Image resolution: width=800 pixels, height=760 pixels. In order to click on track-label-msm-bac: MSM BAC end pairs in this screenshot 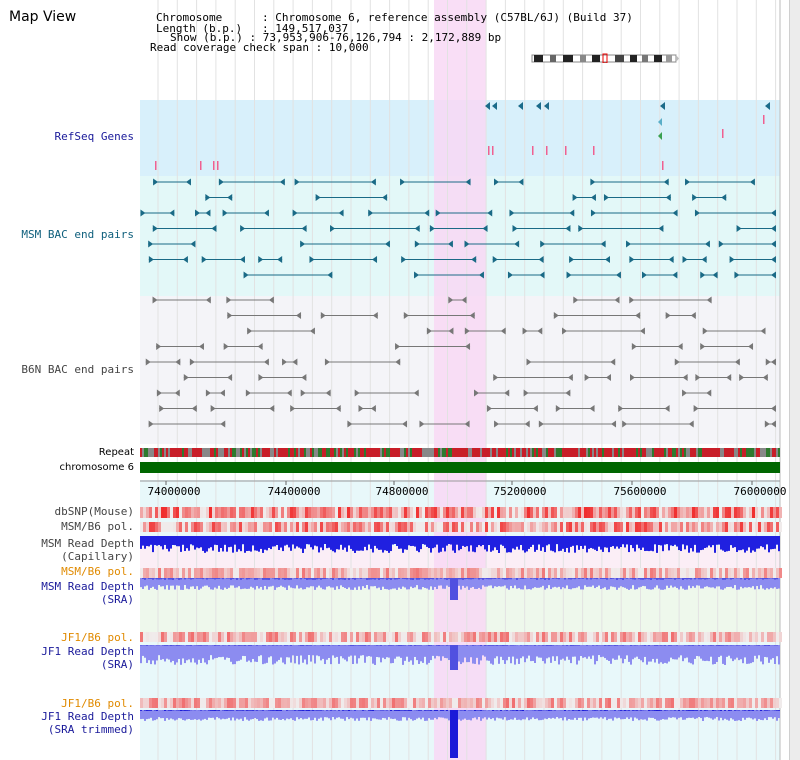, I will do `click(77, 234)`.